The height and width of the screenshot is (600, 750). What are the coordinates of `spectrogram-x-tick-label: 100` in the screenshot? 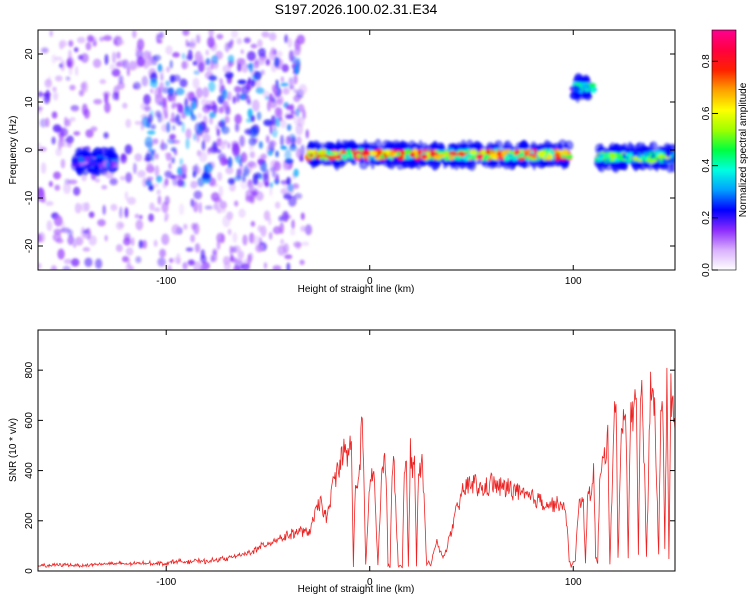 It's located at (573, 281).